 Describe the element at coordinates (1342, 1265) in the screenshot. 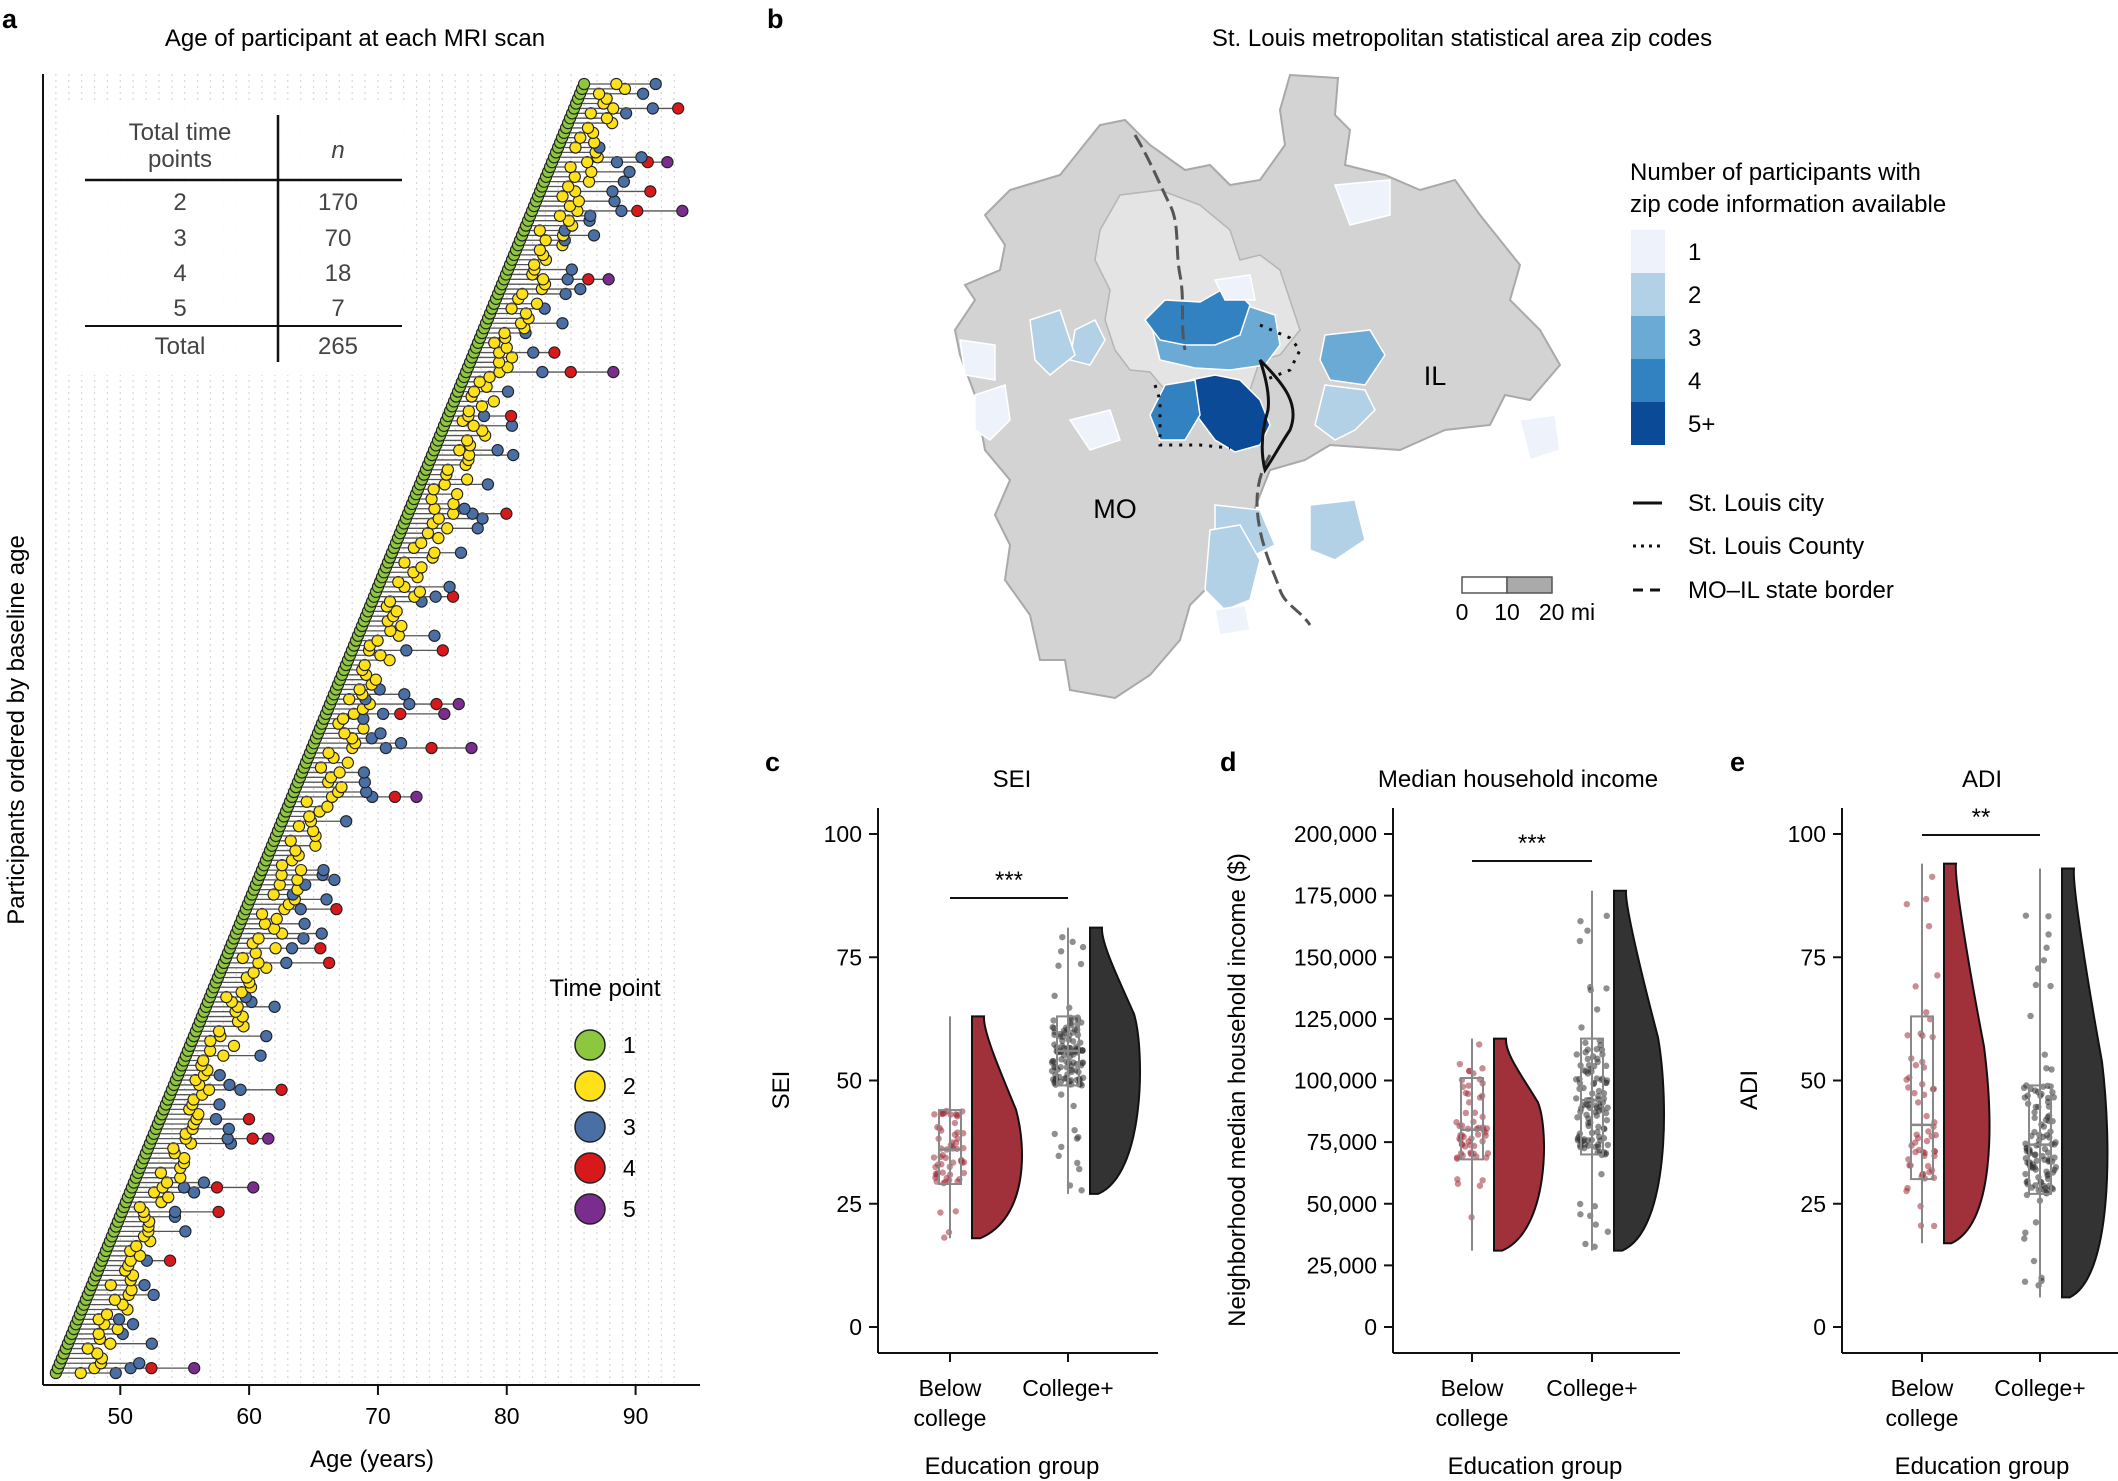

I see `y-tick-label: 25,000` at that location.